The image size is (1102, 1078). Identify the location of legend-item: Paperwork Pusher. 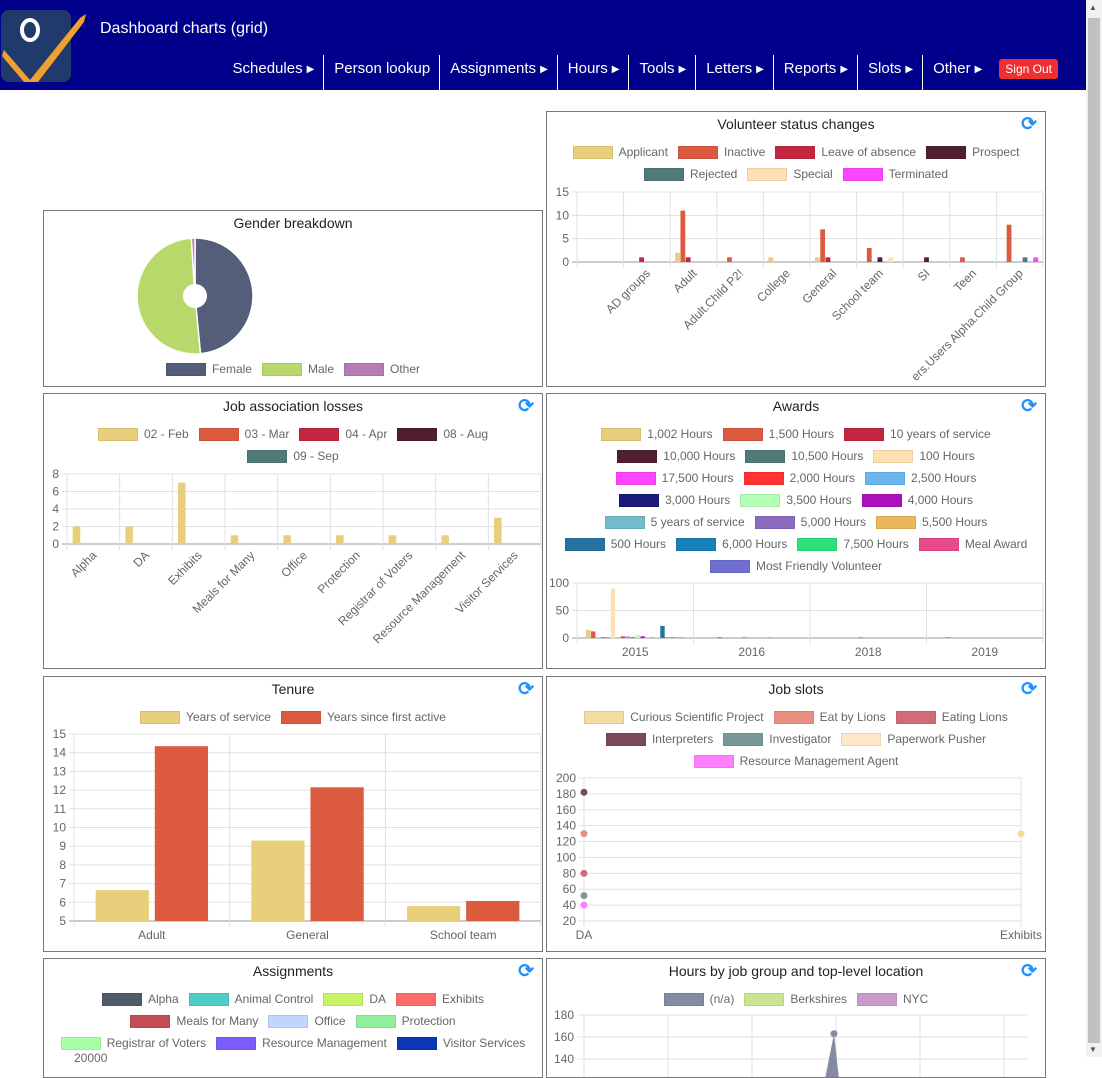
(913, 739).